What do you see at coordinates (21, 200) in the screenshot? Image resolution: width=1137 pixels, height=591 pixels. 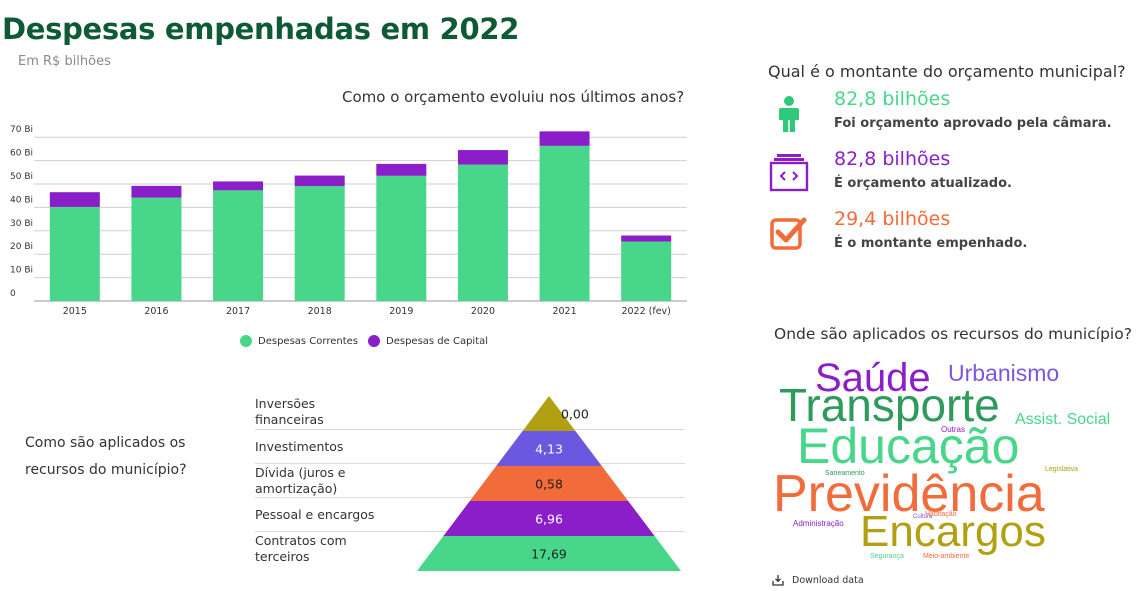 I see `y-tick-label: 40 Bi` at bounding box center [21, 200].